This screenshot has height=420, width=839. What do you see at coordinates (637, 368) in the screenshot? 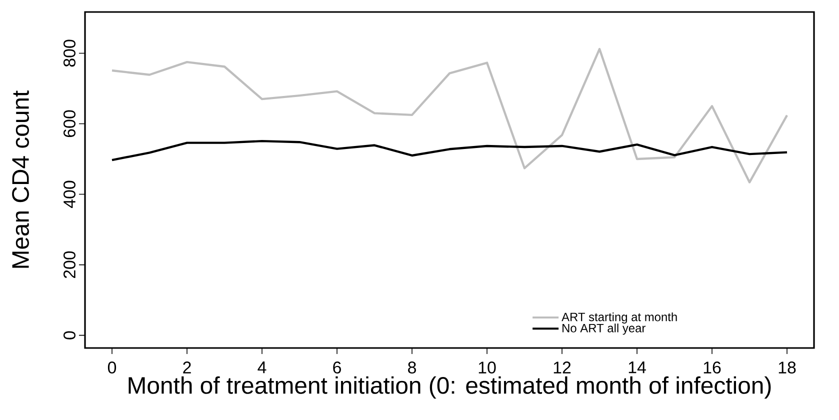
I see `x-tick-label: 14` at bounding box center [637, 368].